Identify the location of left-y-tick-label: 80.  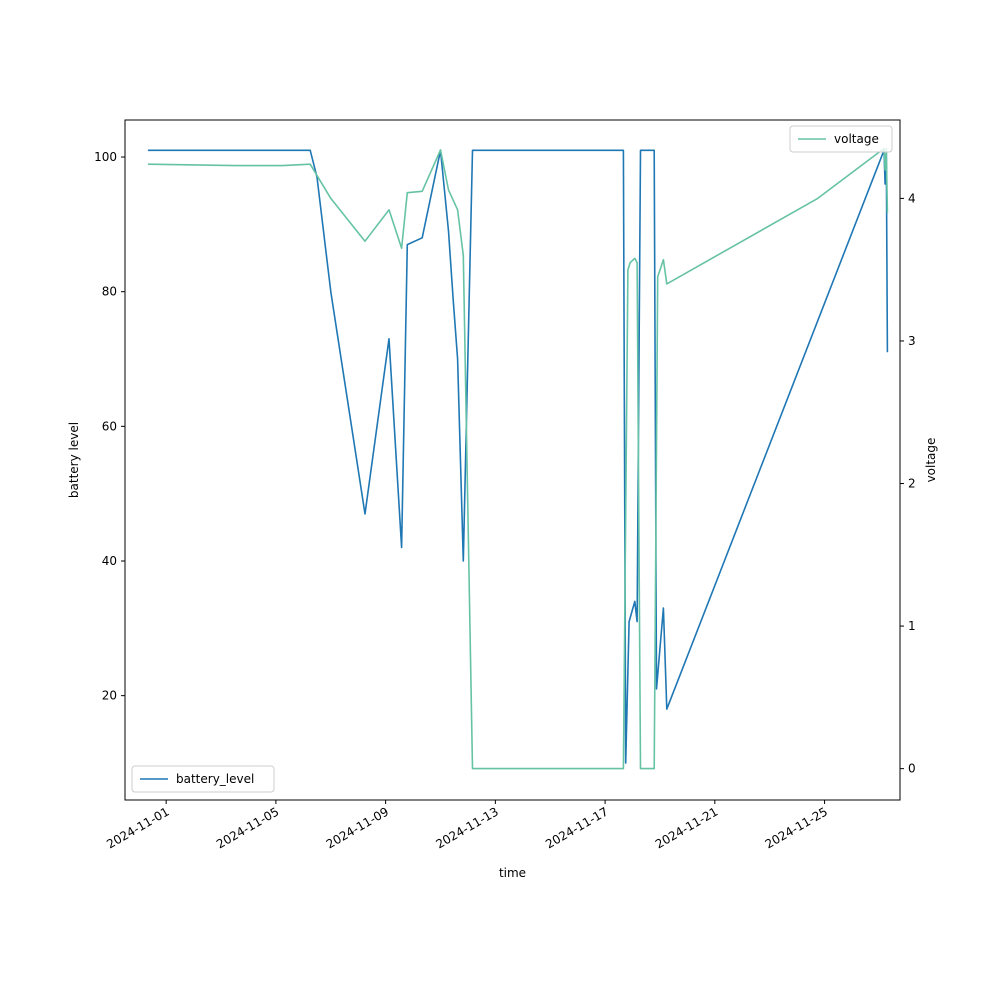
(109, 292).